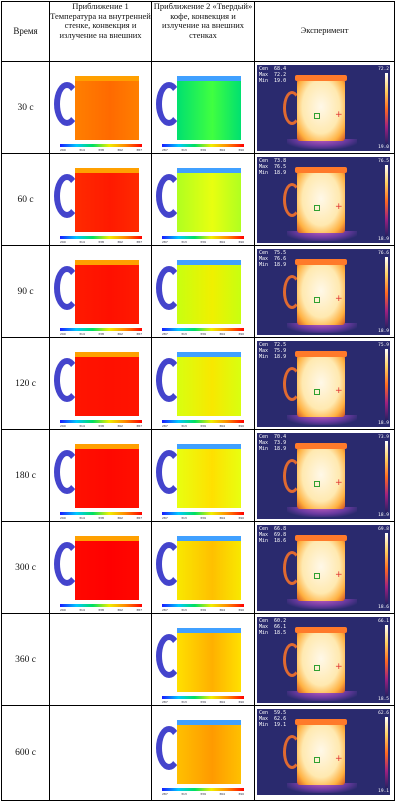 Image resolution: width=409 pixels, height=801 pixels. What do you see at coordinates (273, 621) in the screenshot?
I see `readout-cen: Cen 60.2` at bounding box center [273, 621].